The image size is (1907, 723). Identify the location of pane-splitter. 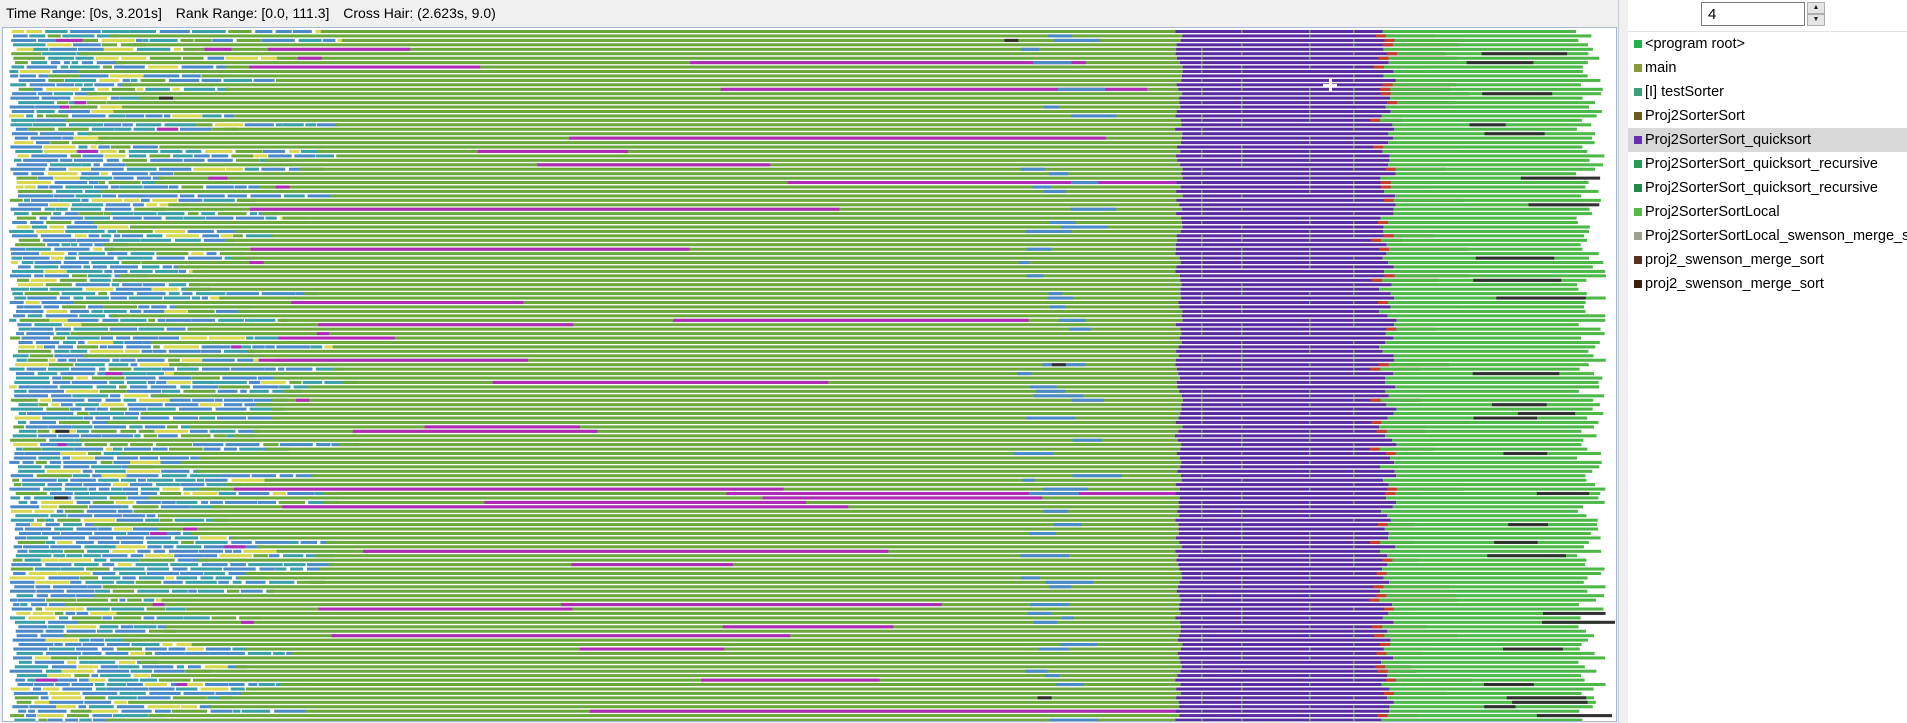
(1623, 361).